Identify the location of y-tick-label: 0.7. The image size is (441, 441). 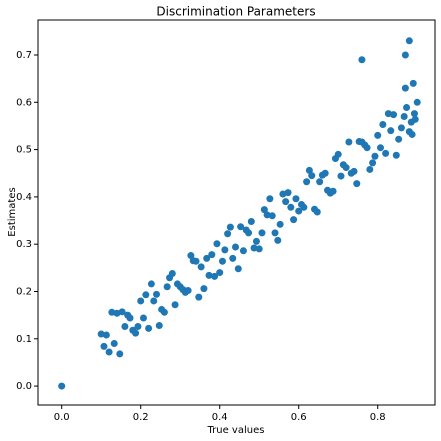
(24, 55).